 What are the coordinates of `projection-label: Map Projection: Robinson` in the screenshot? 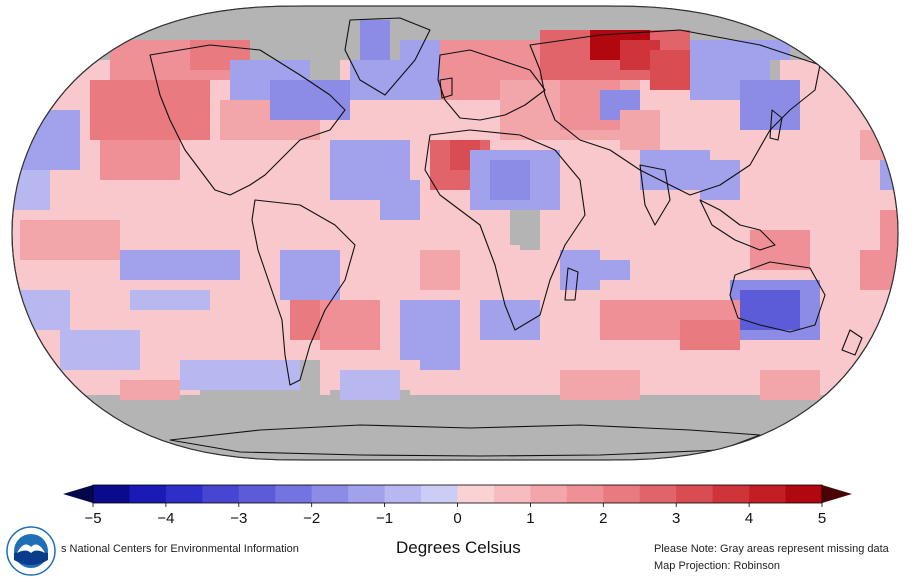 It's located at (717, 566).